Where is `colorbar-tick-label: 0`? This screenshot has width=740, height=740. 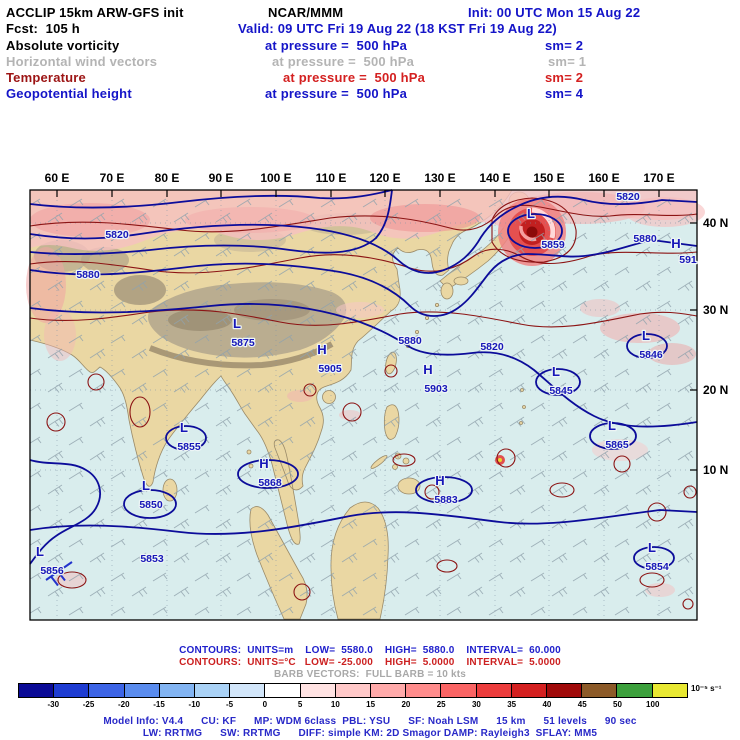 colorbar-tick-label: 0 is located at coordinates (265, 704).